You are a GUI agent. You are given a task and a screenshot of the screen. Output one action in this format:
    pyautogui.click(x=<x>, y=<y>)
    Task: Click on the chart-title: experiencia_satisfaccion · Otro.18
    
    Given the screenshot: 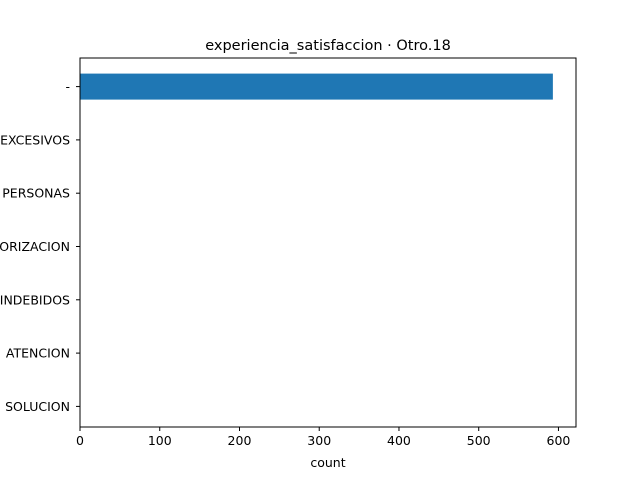 What is the action you would take?
    pyautogui.click(x=328, y=46)
    